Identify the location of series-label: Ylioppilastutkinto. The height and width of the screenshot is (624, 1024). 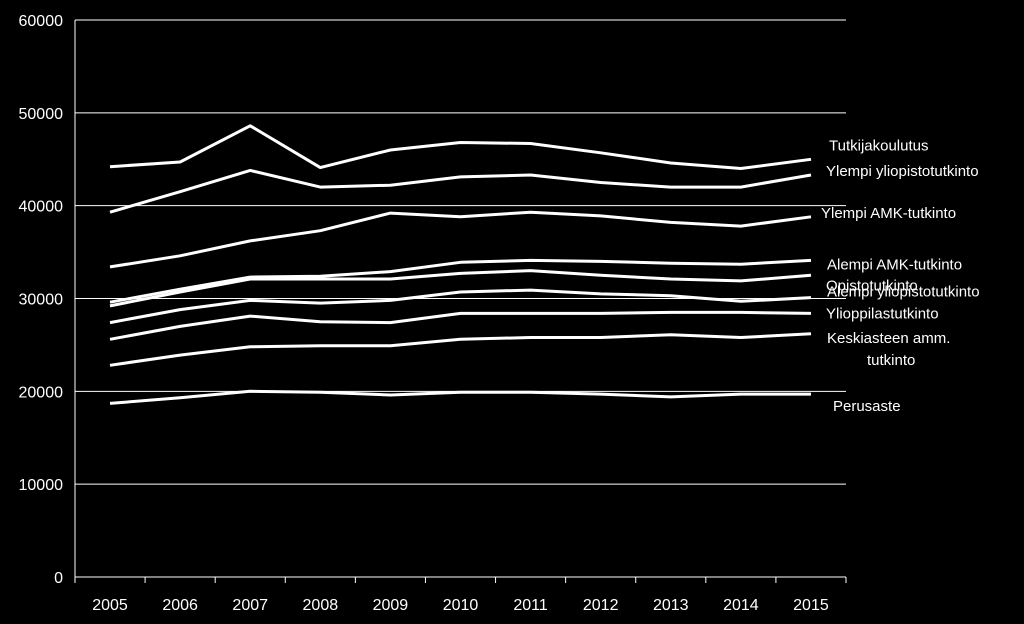
(882, 313).